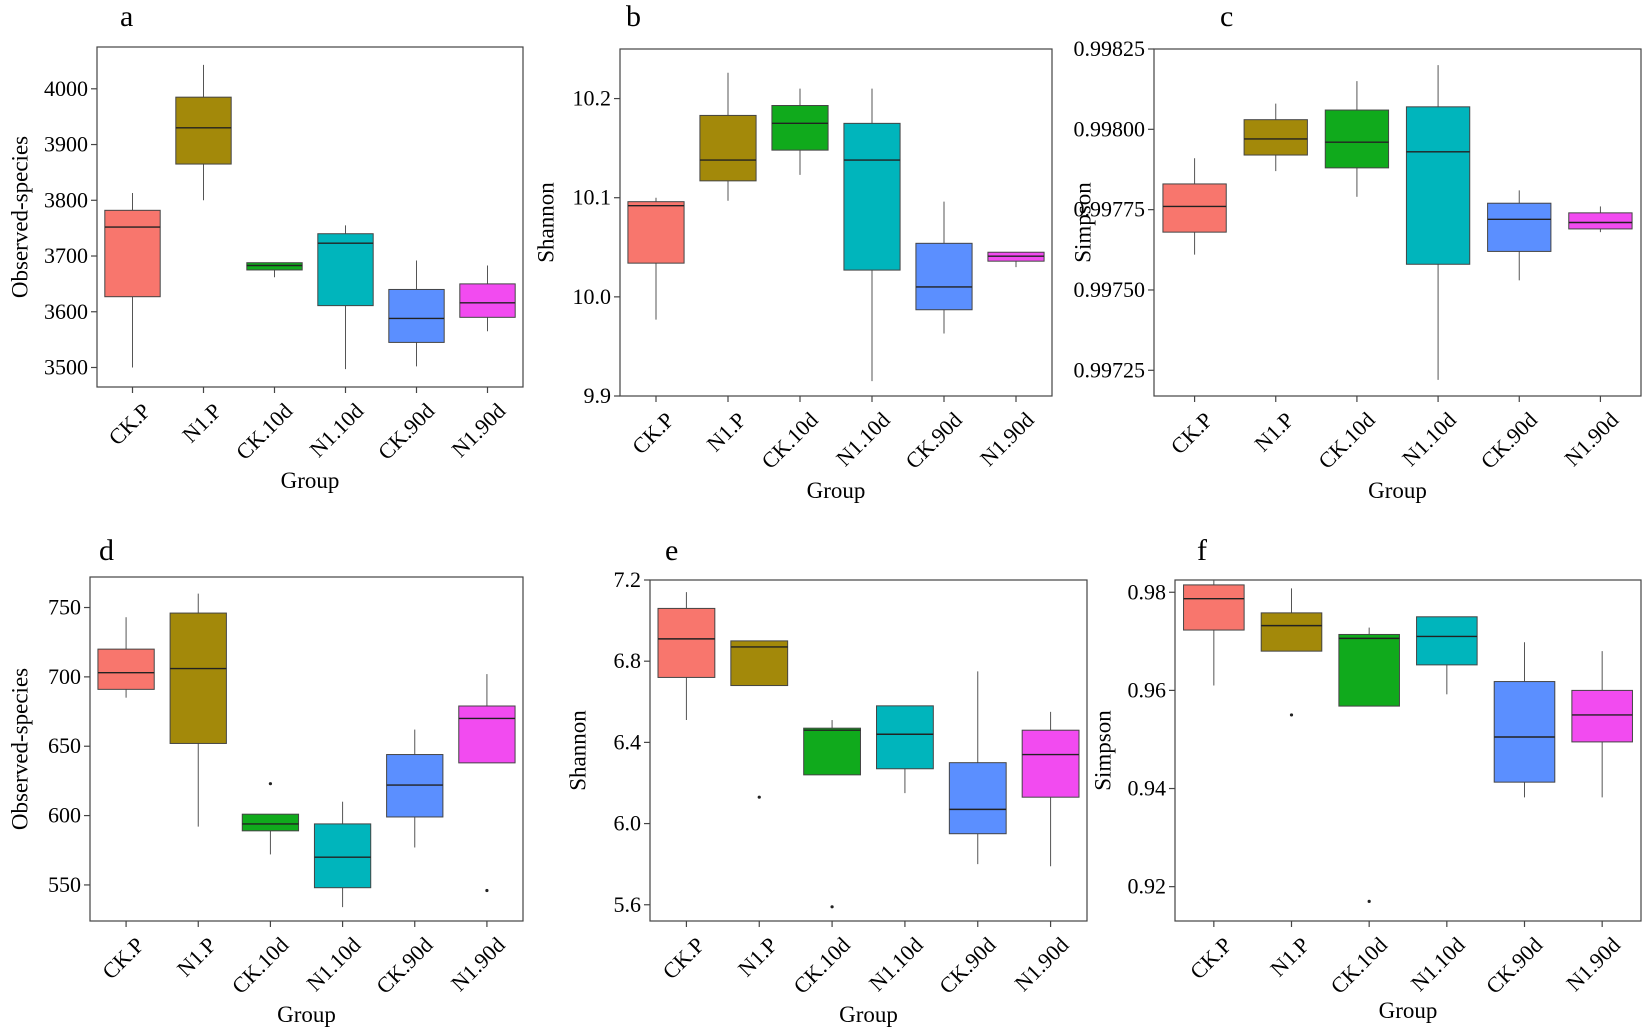  What do you see at coordinates (66, 311) in the screenshot?
I see `y-tick-label: 3600` at bounding box center [66, 311].